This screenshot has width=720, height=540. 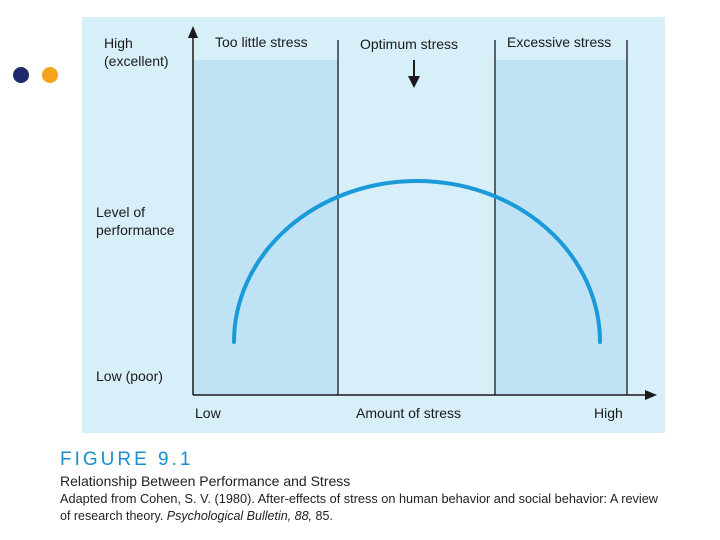 What do you see at coordinates (135, 230) in the screenshot?
I see `y-middle-label: performance` at bounding box center [135, 230].